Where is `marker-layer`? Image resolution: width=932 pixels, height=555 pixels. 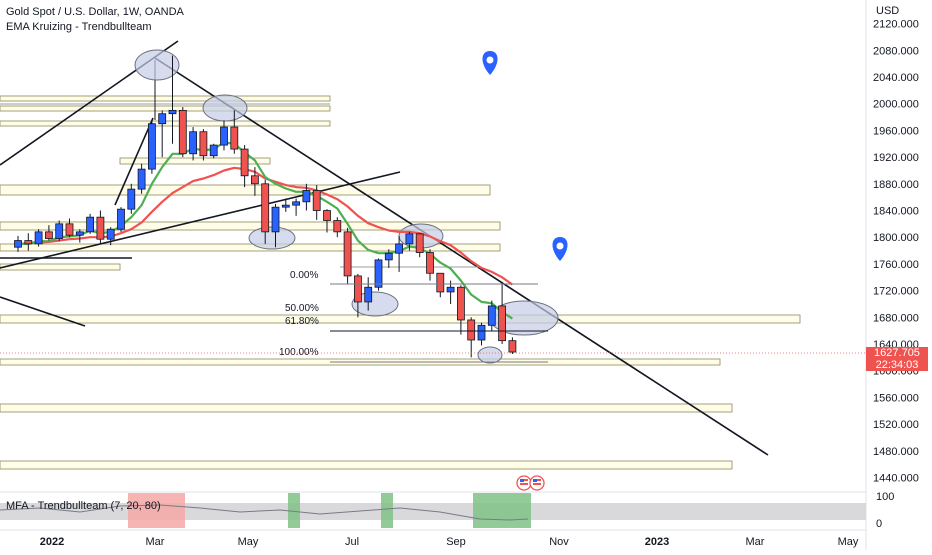 marker-layer is located at coordinates (525, 271).